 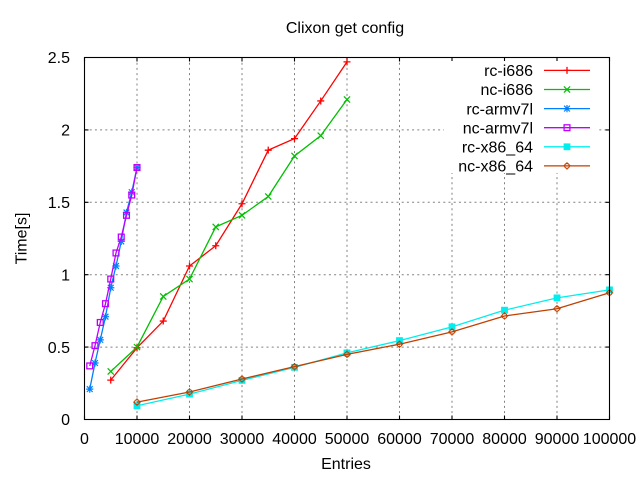 I want to click on svg-text: 80000, so click(x=504, y=439).